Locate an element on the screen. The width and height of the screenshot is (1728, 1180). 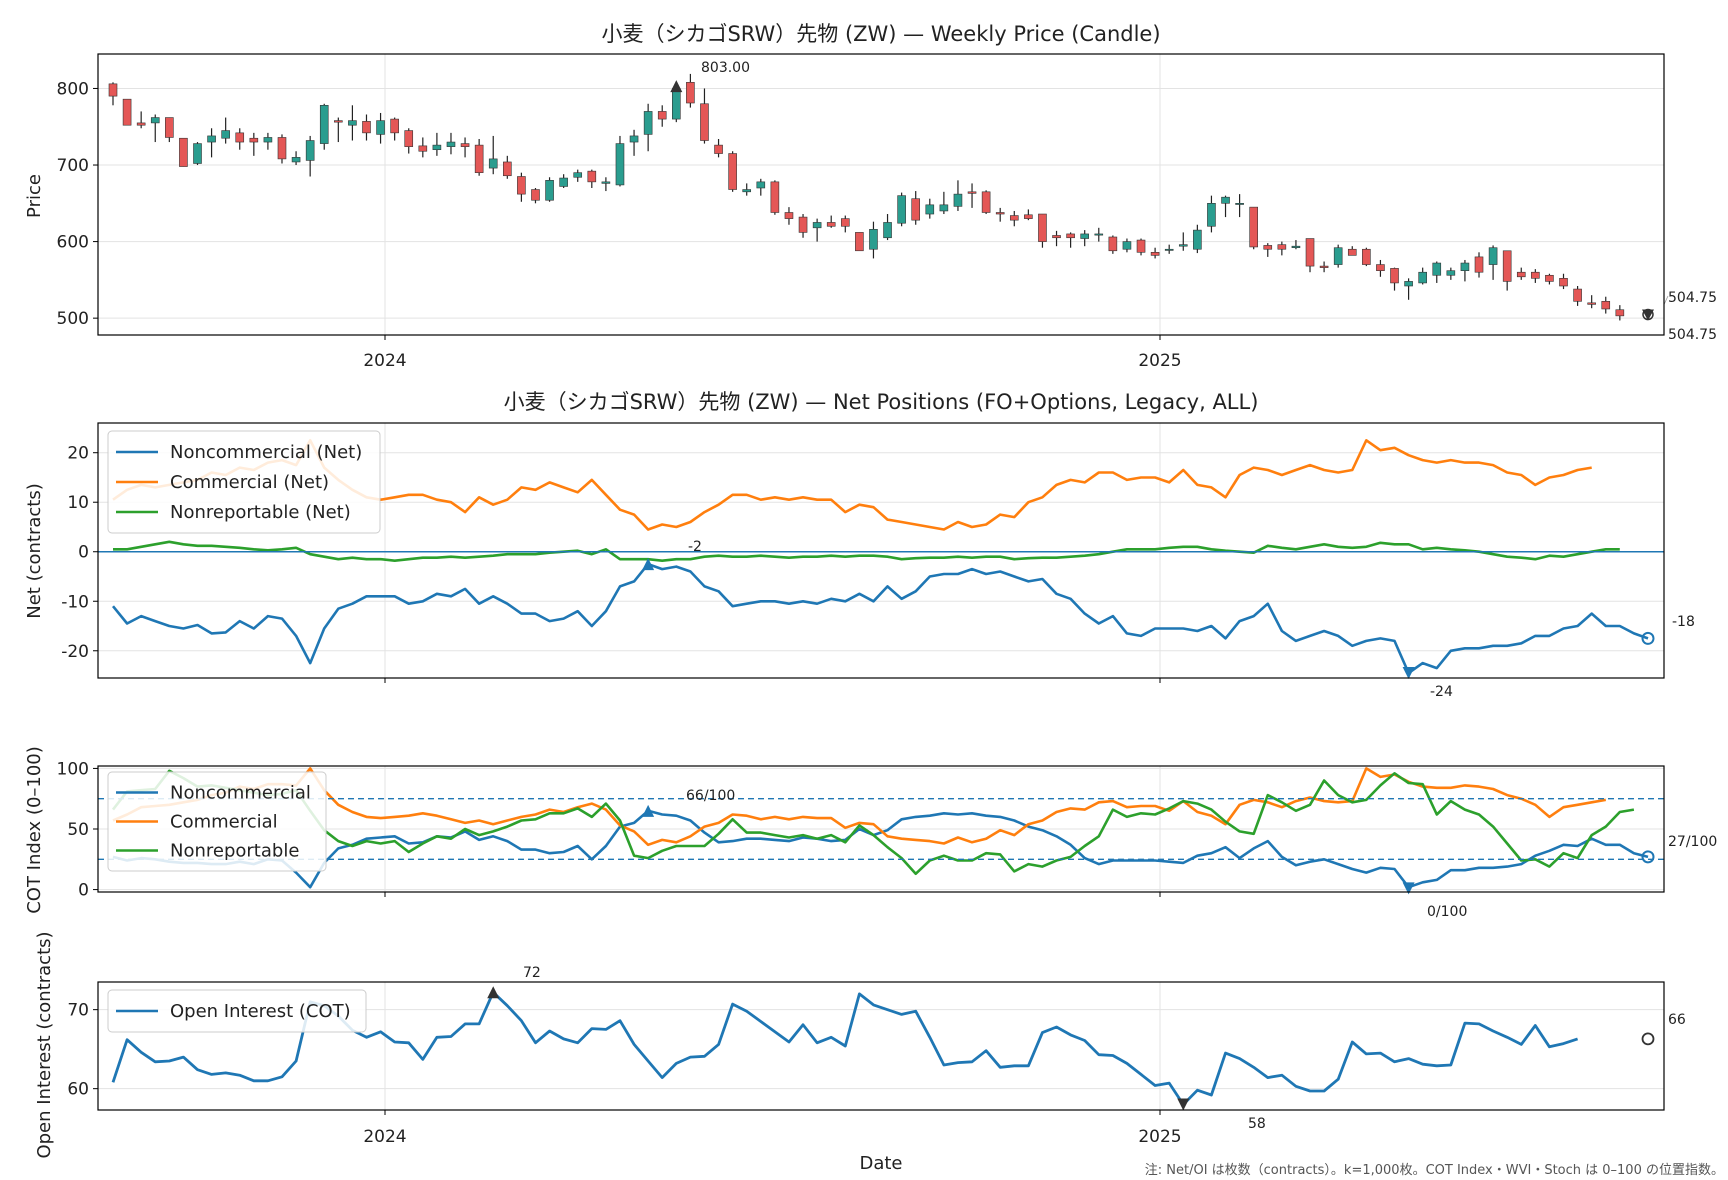
oi-max-marker is located at coordinates (493, 992).